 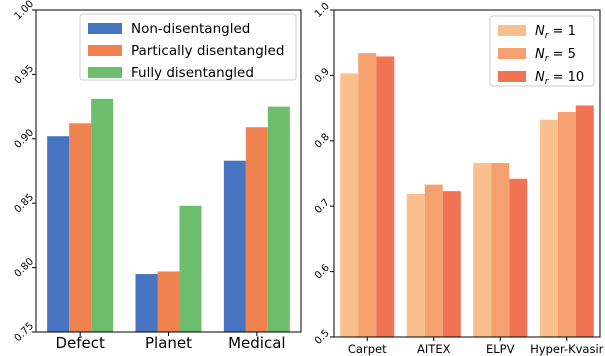 I want to click on legend-box, so click(x=188, y=47).